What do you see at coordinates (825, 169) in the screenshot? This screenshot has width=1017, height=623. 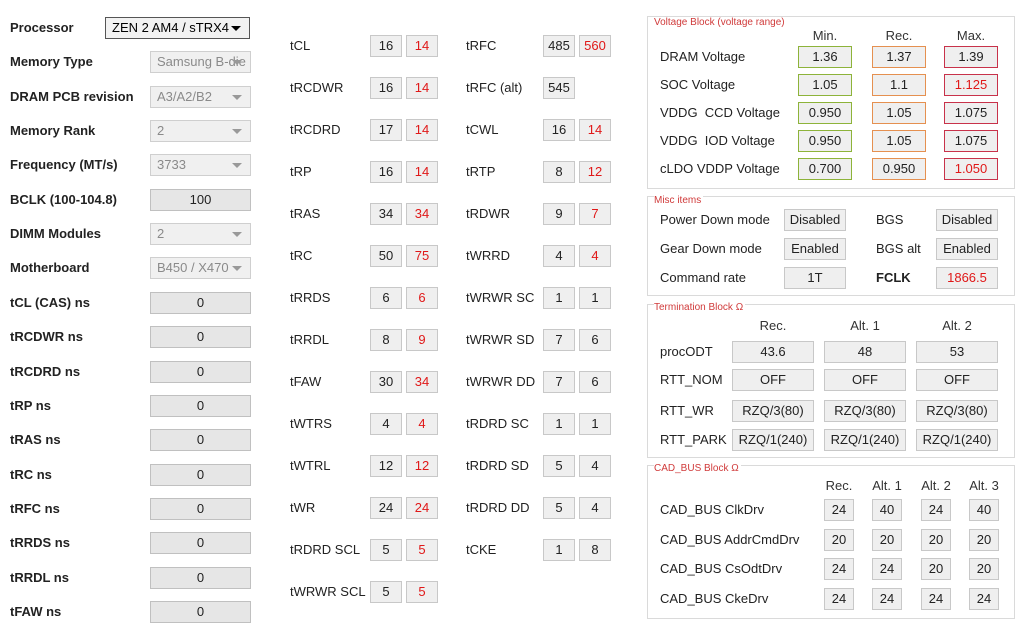 I see `voltage-value: 0.700` at bounding box center [825, 169].